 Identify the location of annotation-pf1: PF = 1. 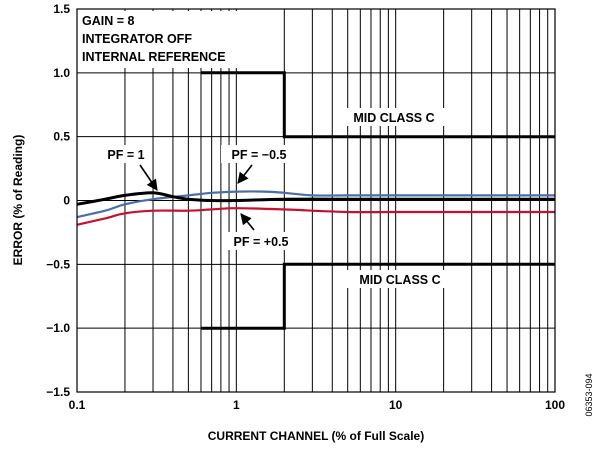
(125, 155).